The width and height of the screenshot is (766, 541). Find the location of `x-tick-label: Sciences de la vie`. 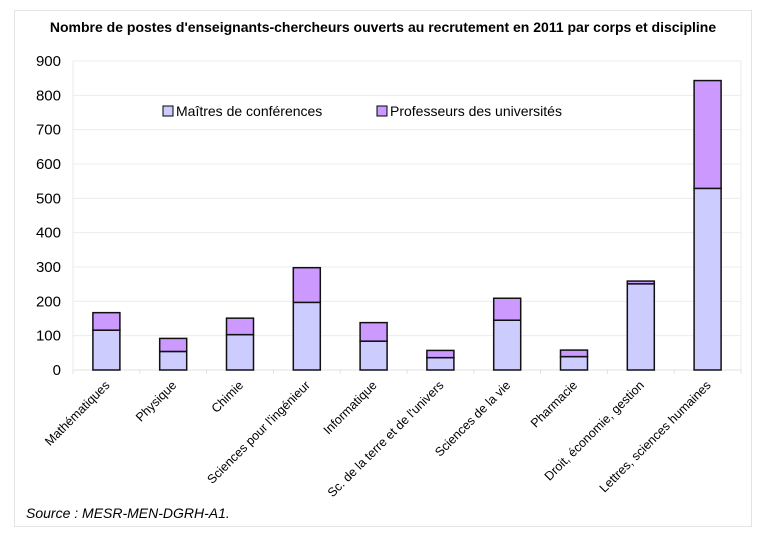

x-tick-label: Sciences de la vie is located at coordinates (472, 418).